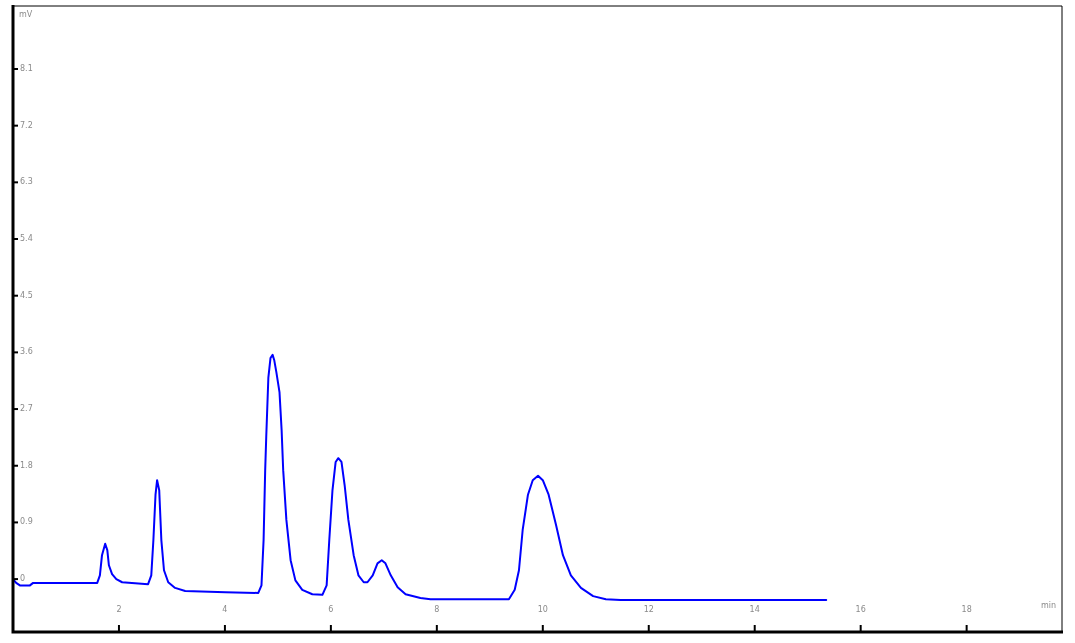 This screenshot has height=643, width=1075. What do you see at coordinates (1048, 606) in the screenshot?
I see `x-axis-title: min` at bounding box center [1048, 606].